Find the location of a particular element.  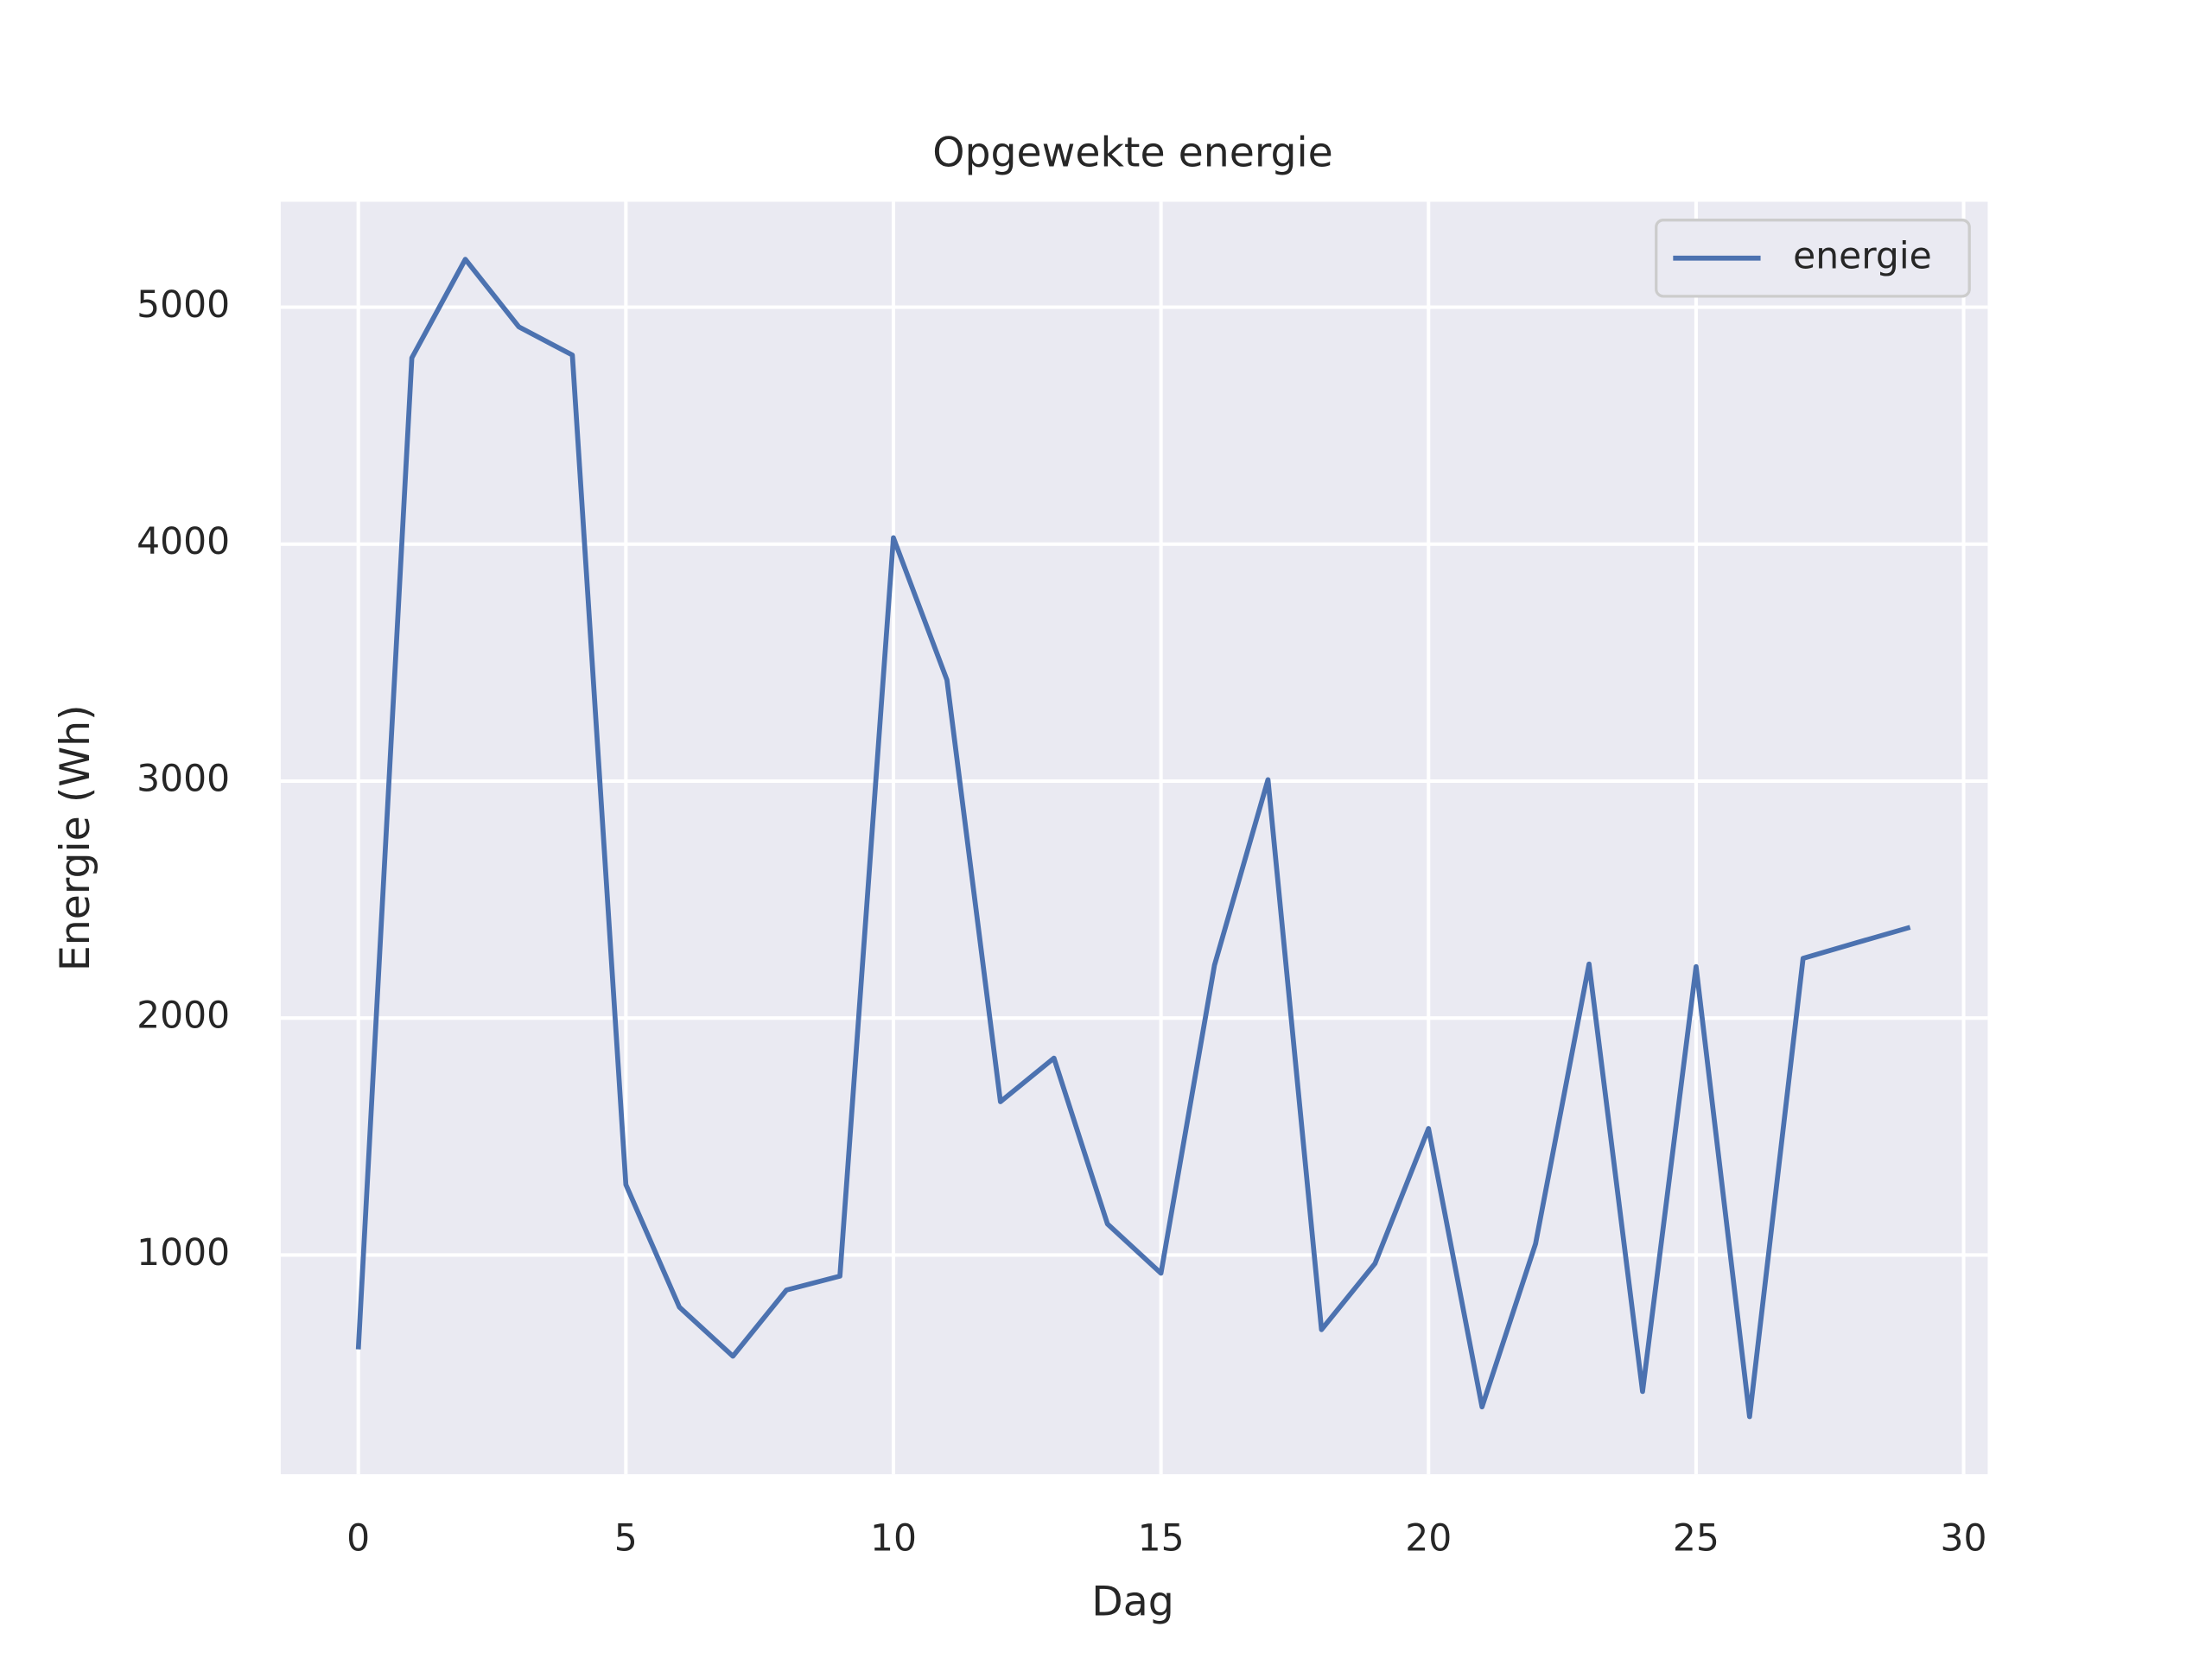

x-tick-label: 0 is located at coordinates (358, 1538).